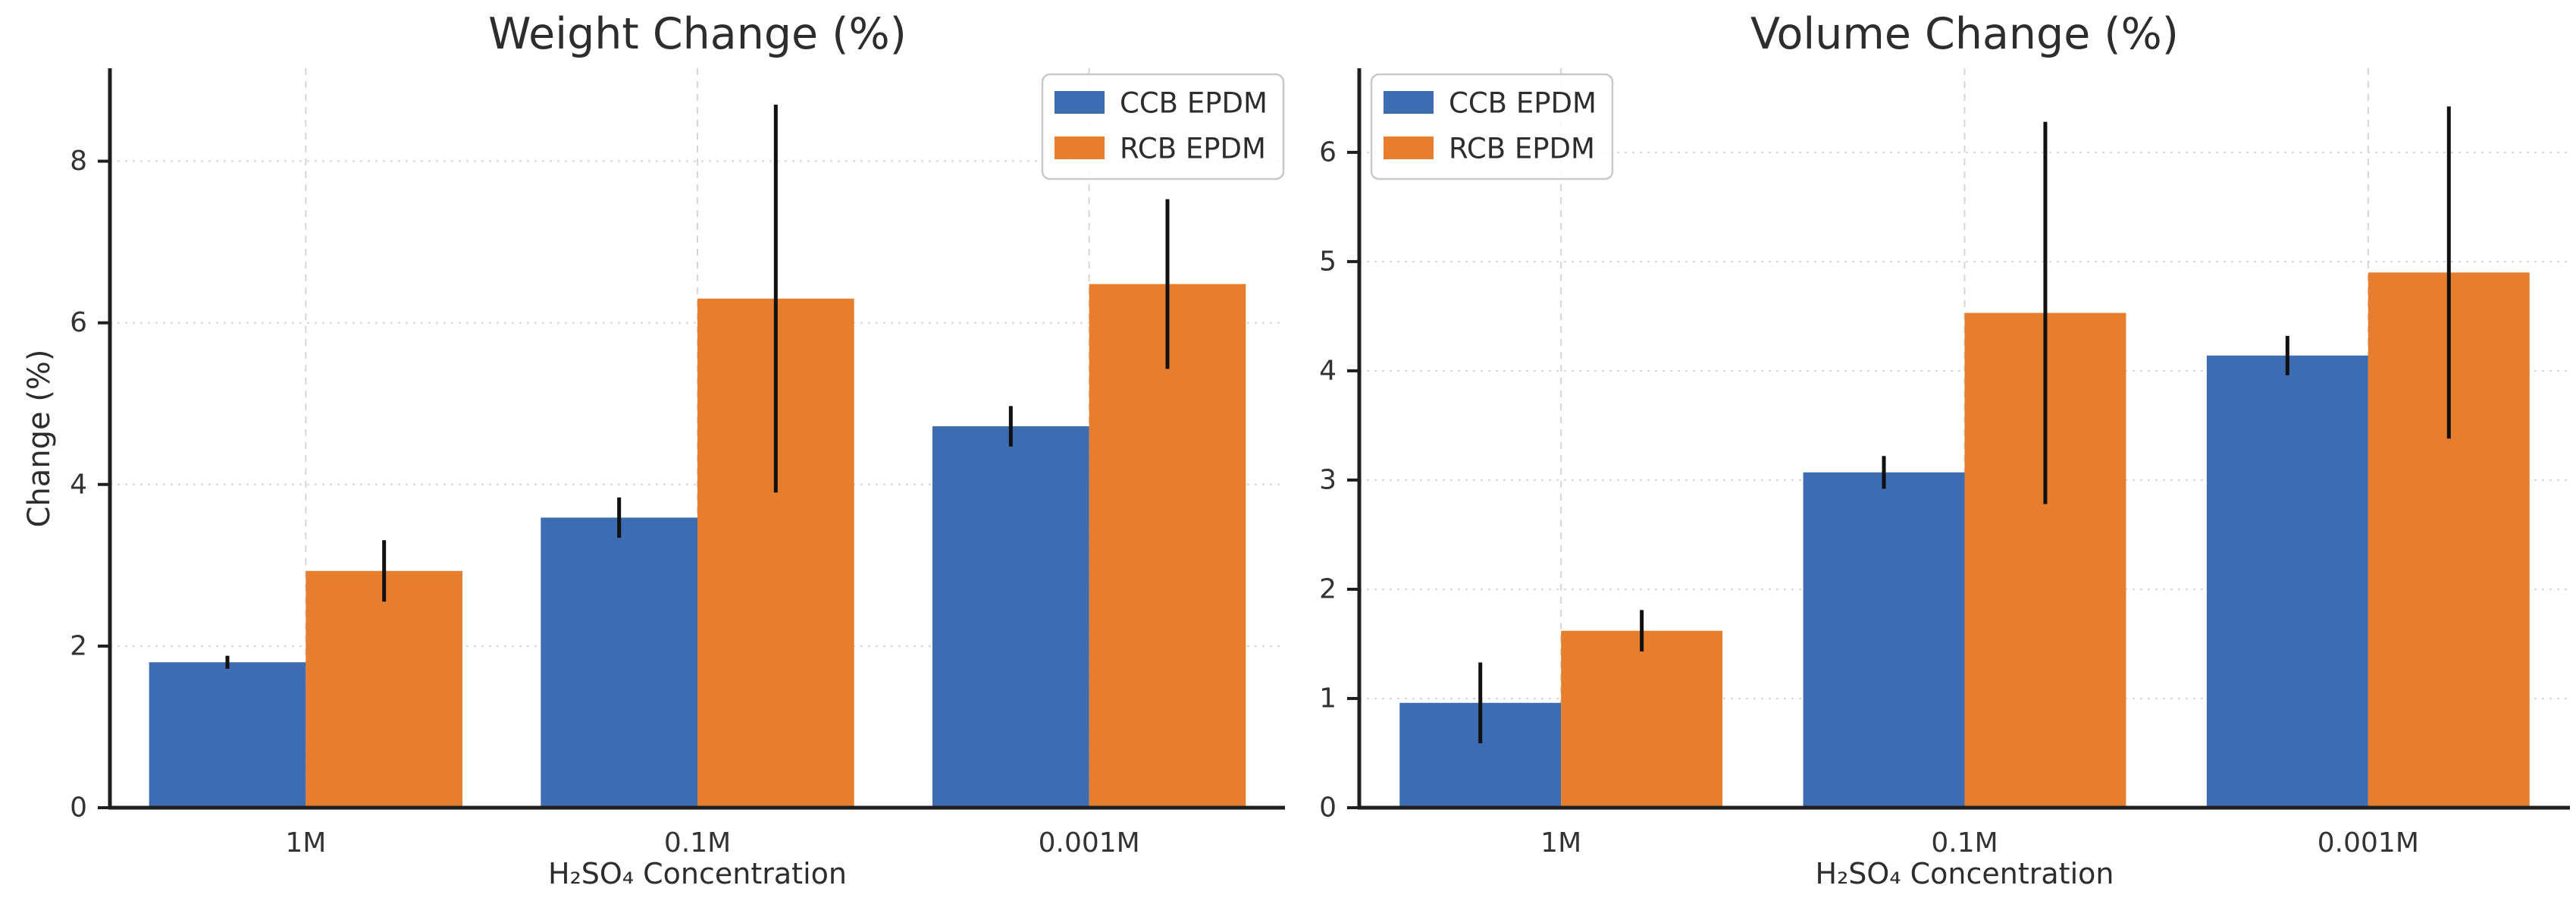  What do you see at coordinates (1167, 546) in the screenshot?
I see `bar-rcb-0.001M` at bounding box center [1167, 546].